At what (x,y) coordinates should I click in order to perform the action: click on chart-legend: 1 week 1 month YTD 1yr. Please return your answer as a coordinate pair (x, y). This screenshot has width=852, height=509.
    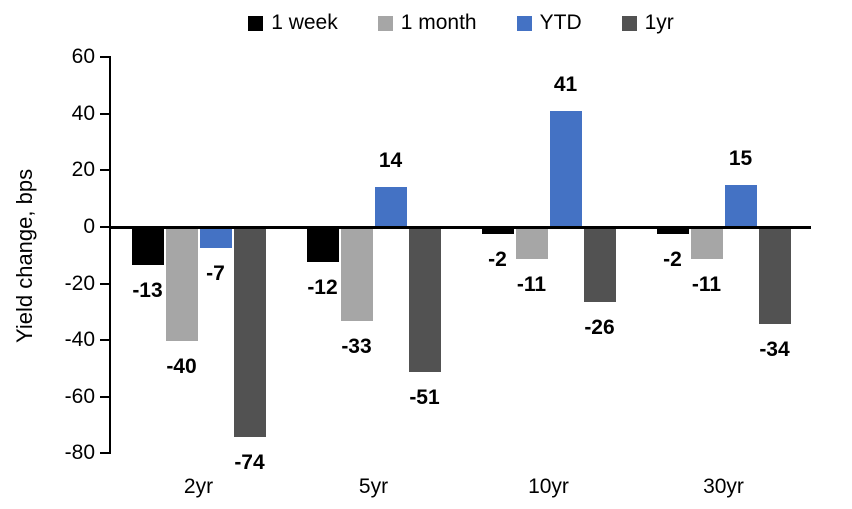
    Looking at the image, I should click on (461, 23).